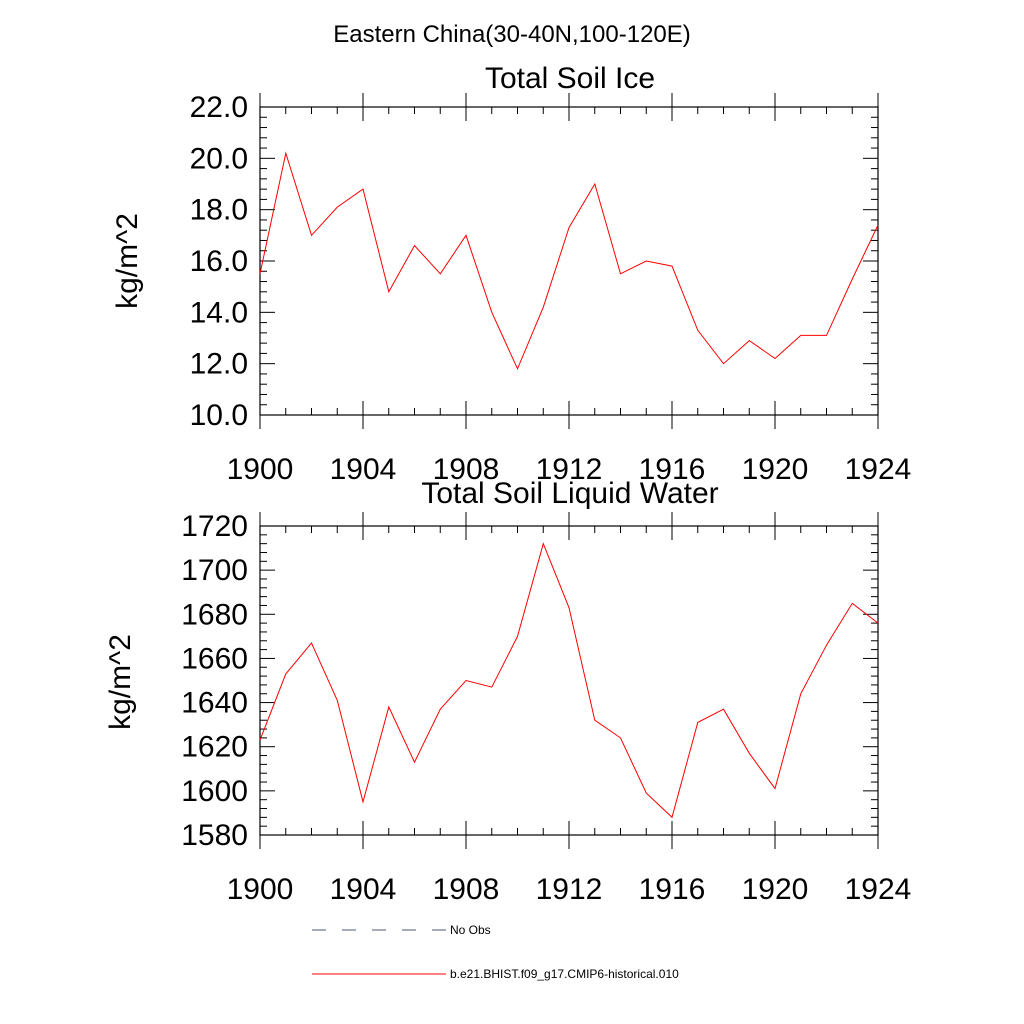 The width and height of the screenshot is (1024, 1024). I want to click on y-tick-label: 1600, so click(214, 791).